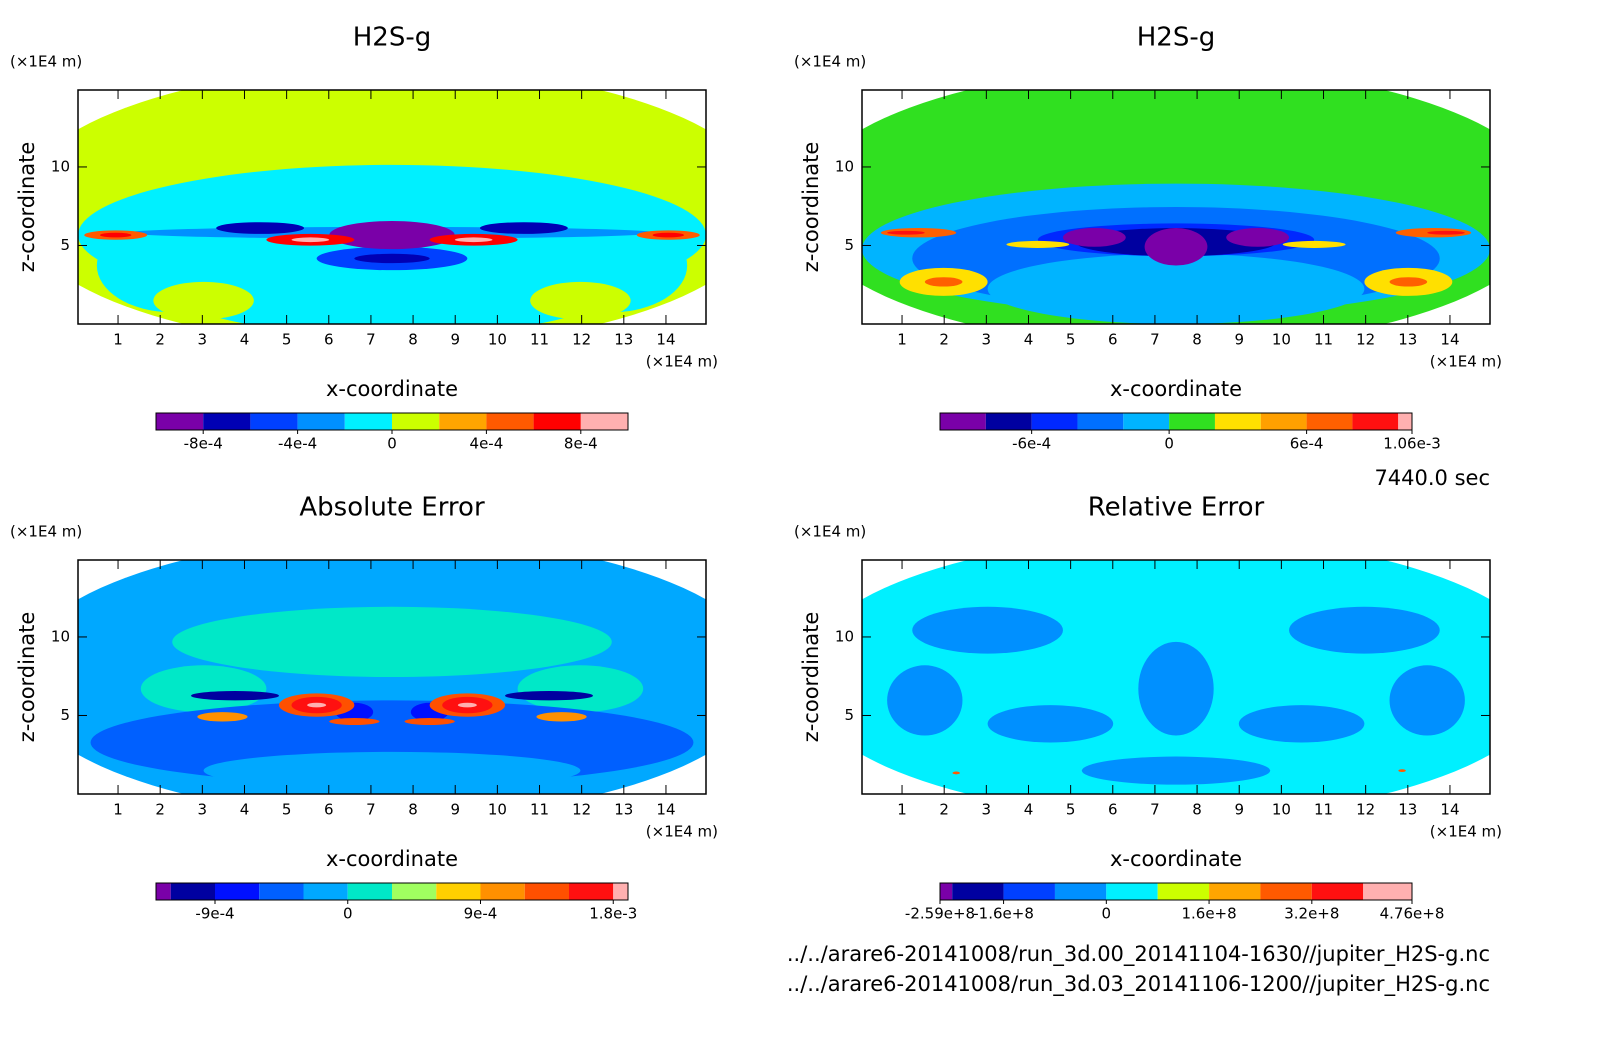  Describe the element at coordinates (392, 677) in the screenshot. I see `plot-frame` at that location.